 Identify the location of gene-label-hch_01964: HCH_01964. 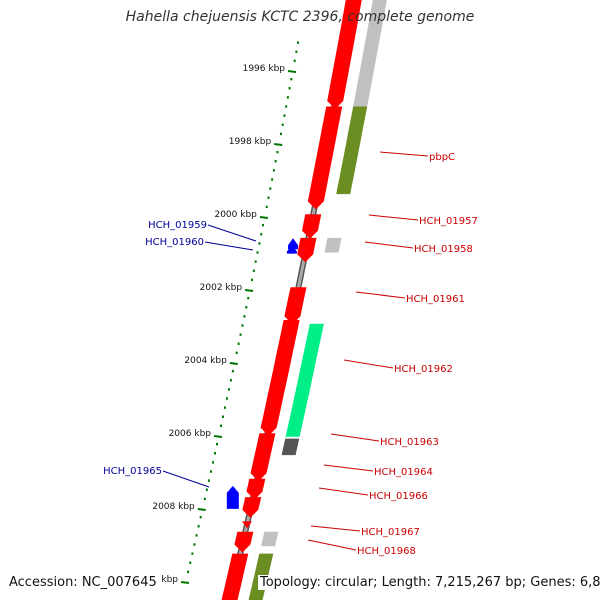
(403, 472).